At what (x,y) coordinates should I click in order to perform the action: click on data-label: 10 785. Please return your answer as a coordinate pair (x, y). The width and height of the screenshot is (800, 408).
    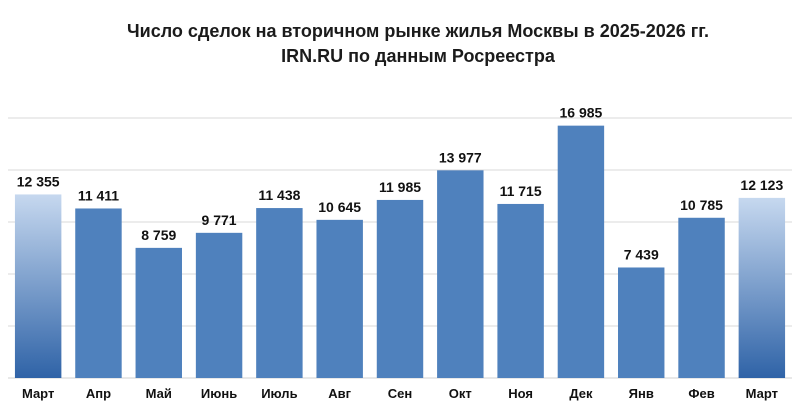
    Looking at the image, I should click on (701, 205).